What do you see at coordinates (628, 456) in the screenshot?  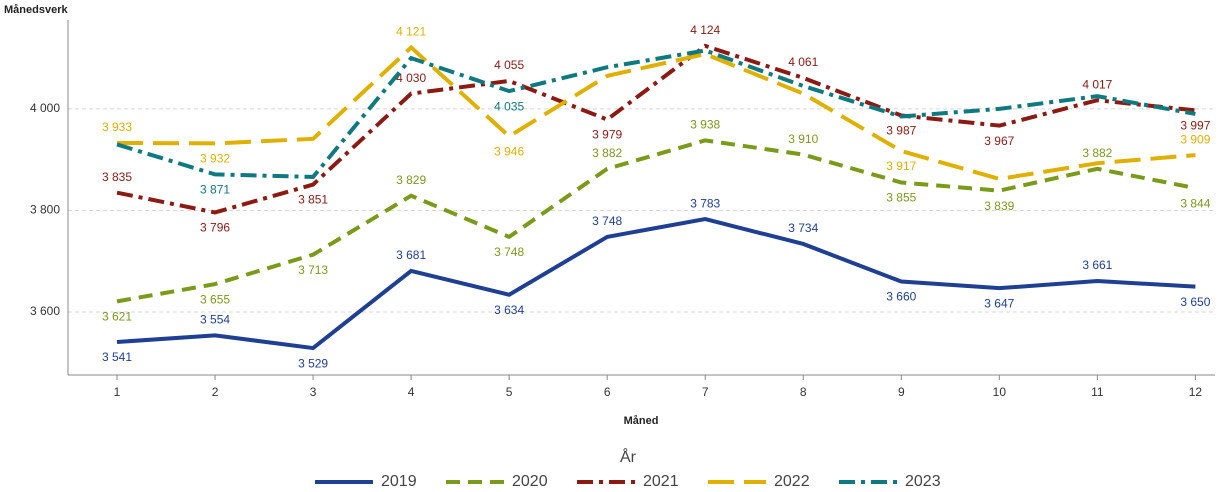 I see `legend-title: År` at bounding box center [628, 456].